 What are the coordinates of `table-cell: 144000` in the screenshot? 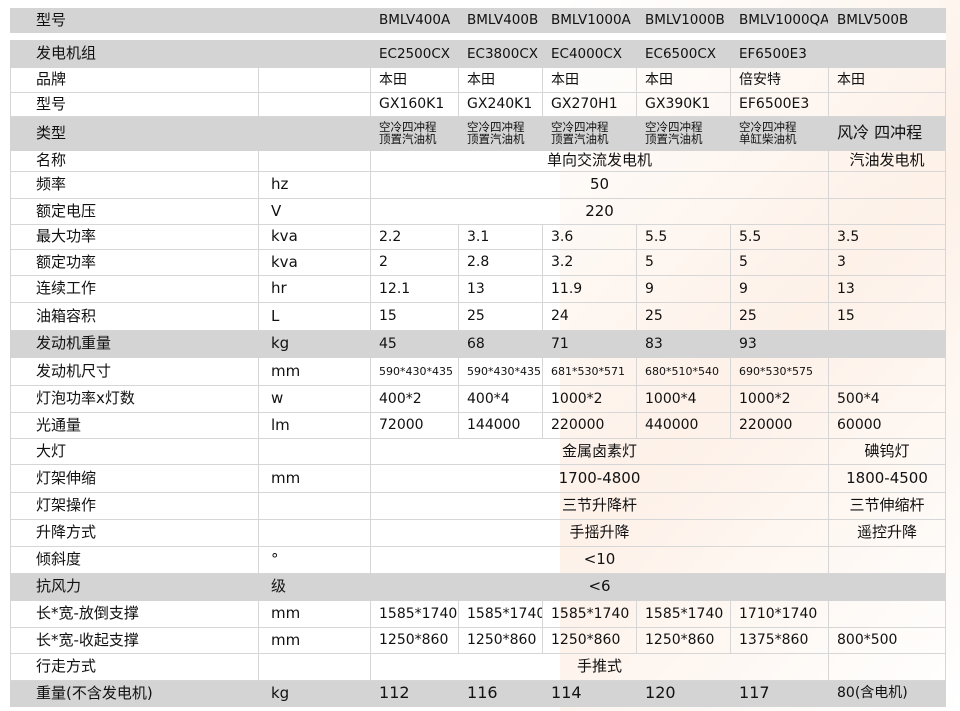 It's located at (501, 425).